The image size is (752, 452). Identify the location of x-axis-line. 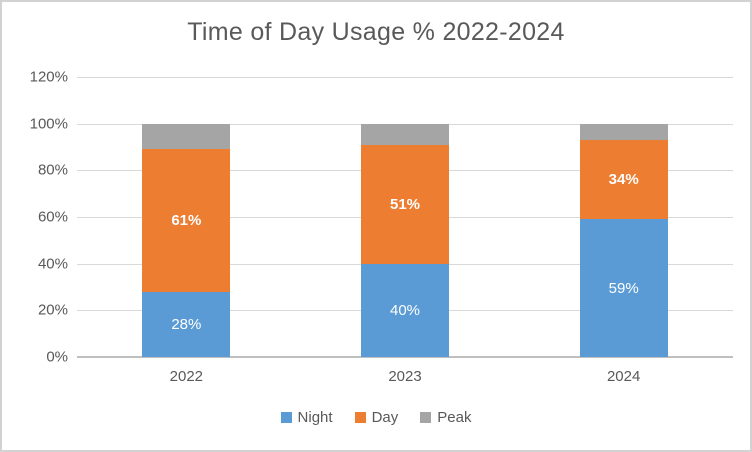
(405, 357).